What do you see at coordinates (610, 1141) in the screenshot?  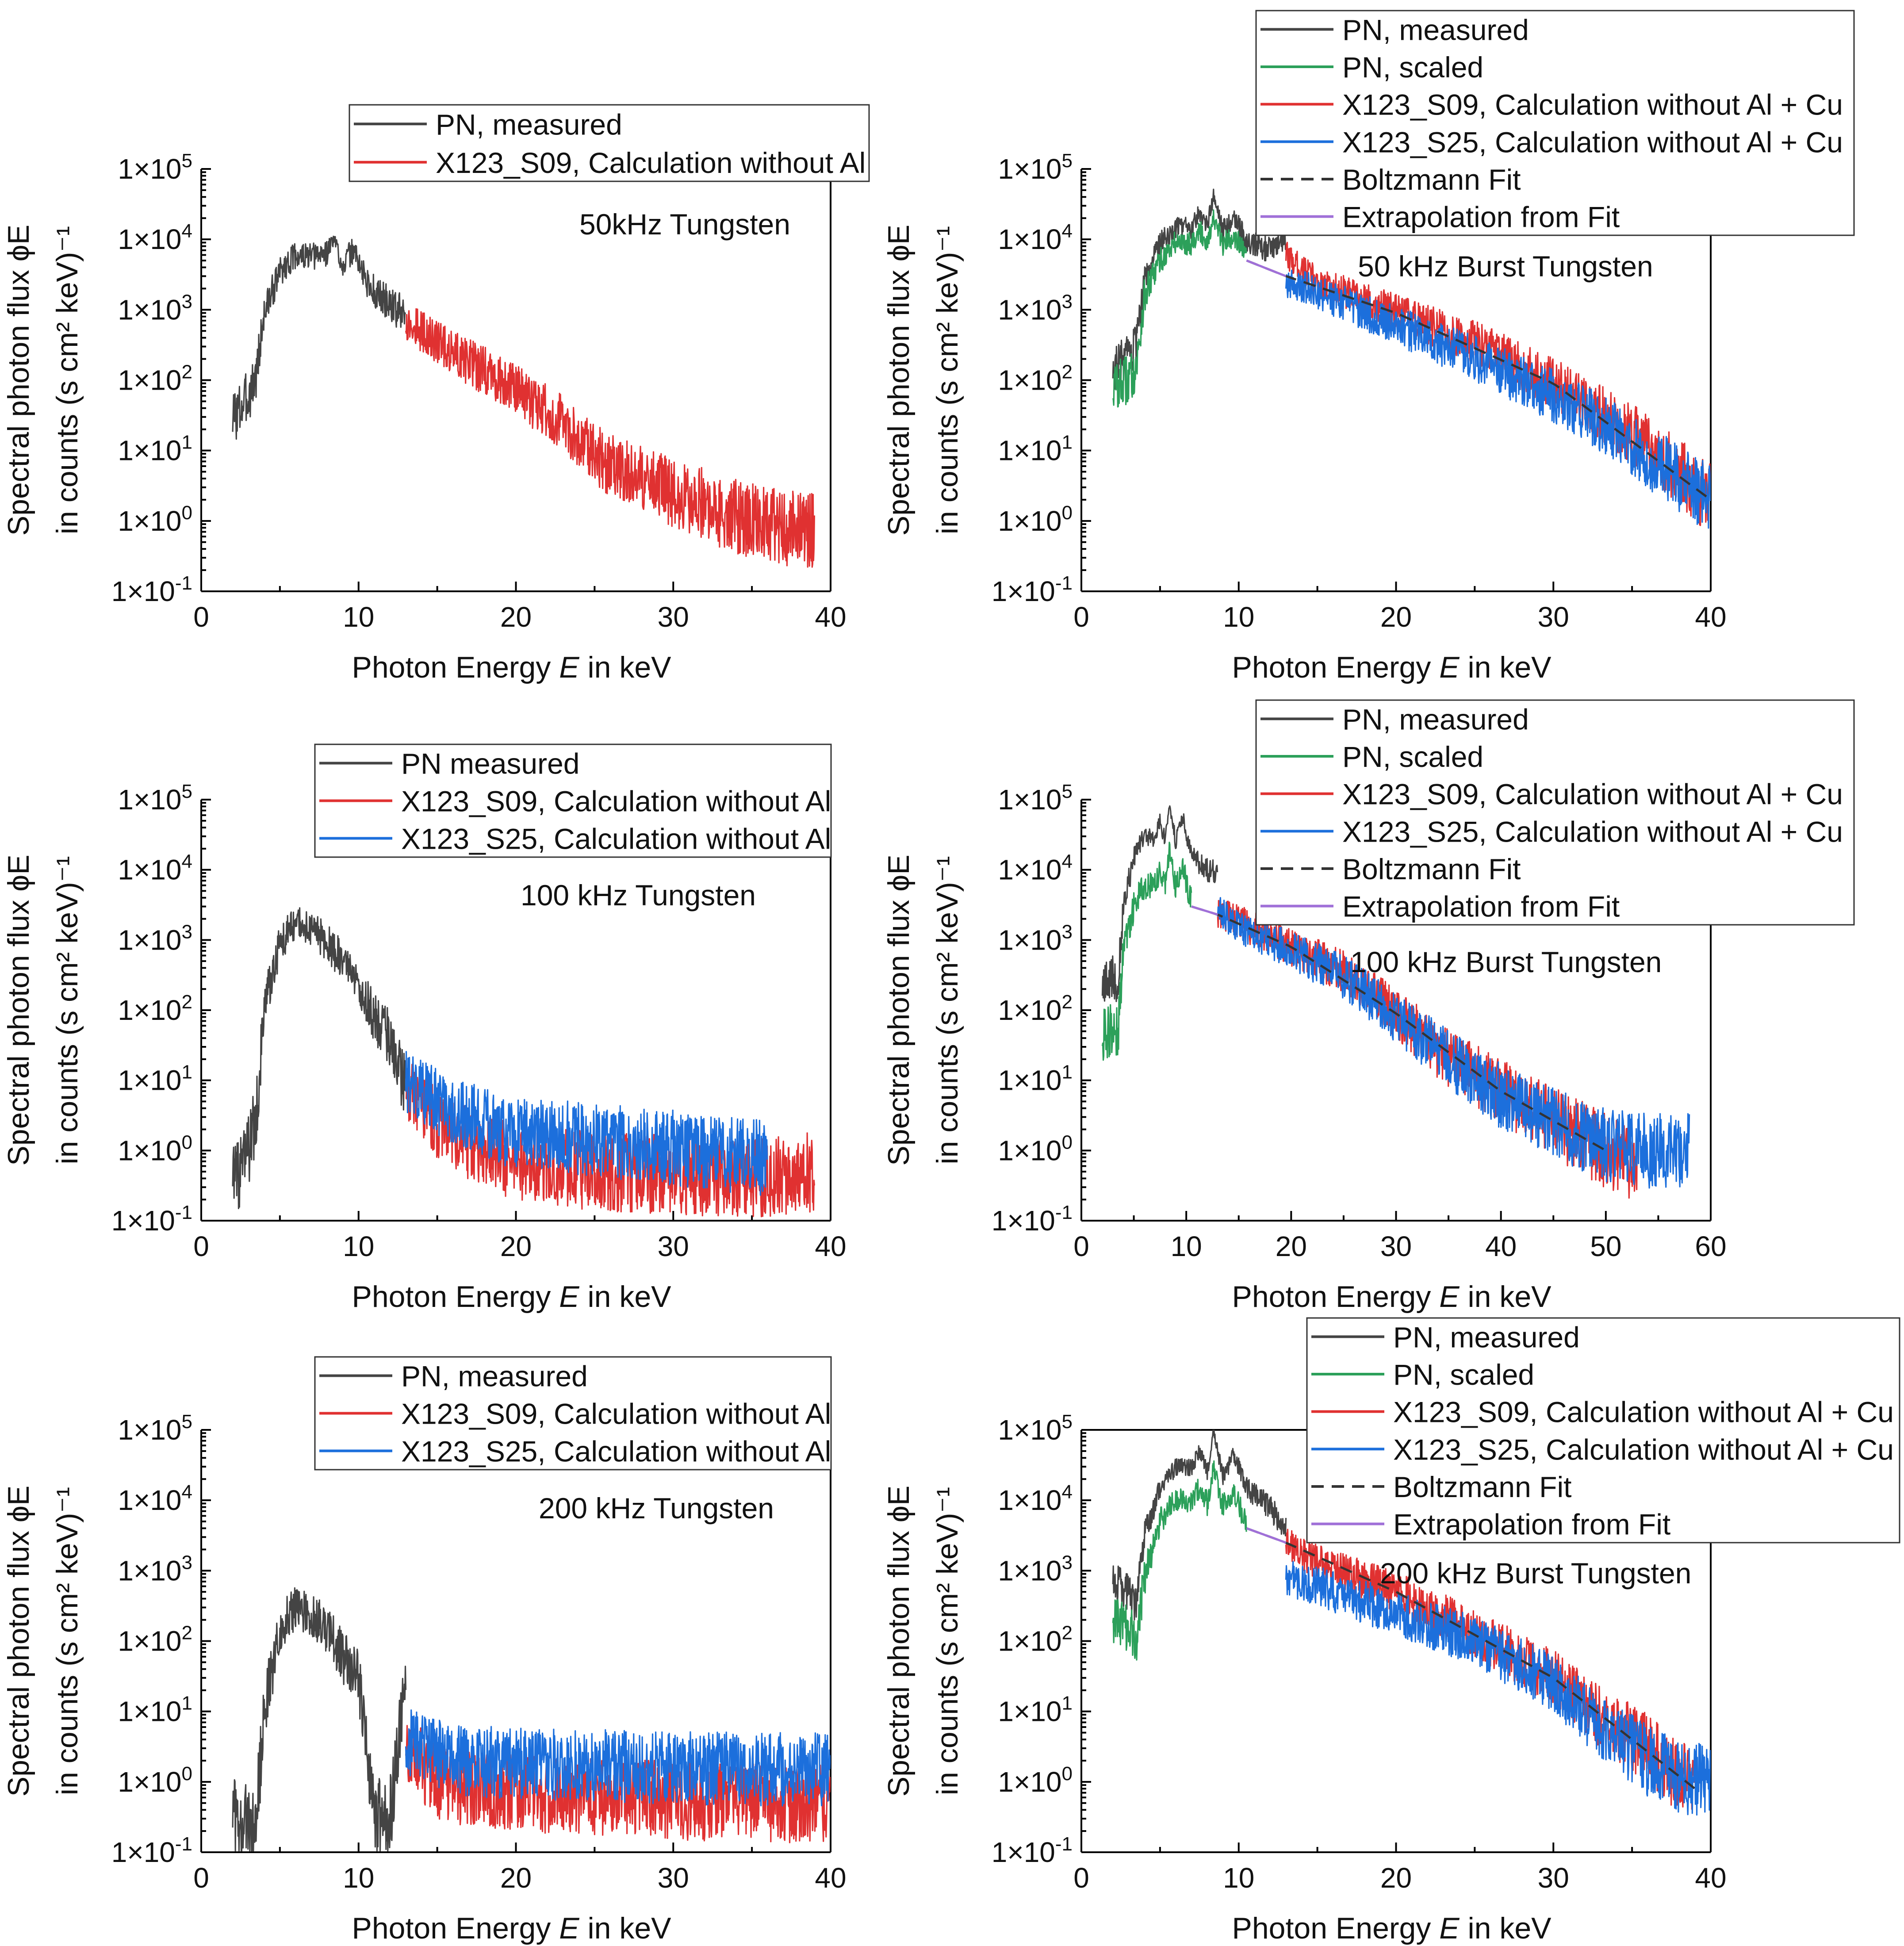 I see `series-line-x123-s09` at bounding box center [610, 1141].